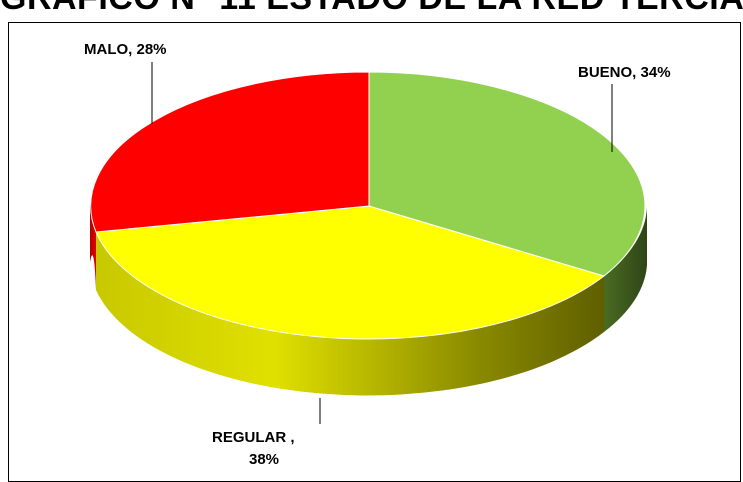 The image size is (743, 482). Describe the element at coordinates (624, 72) in the screenshot. I see `data-label-bueno: BUENO, 34%` at that location.